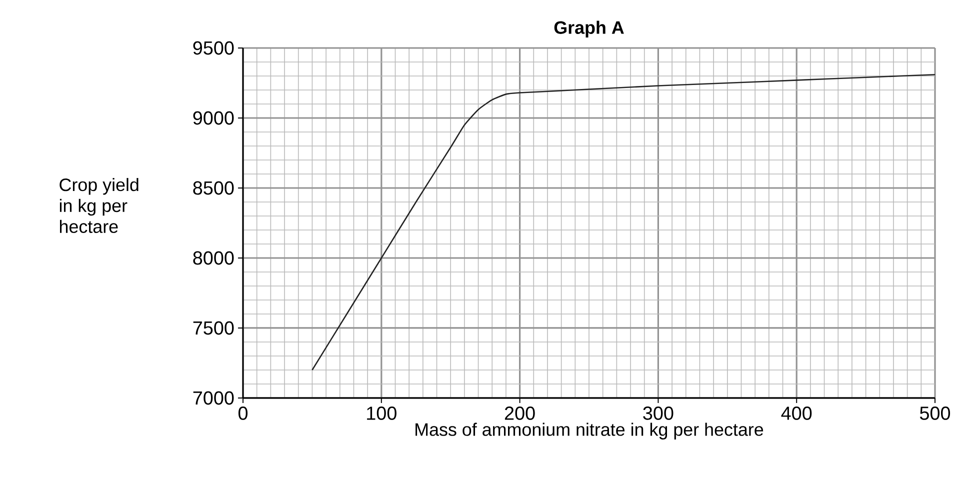  Describe the element at coordinates (796, 413) in the screenshot. I see `x-tick-label: 400` at that location.